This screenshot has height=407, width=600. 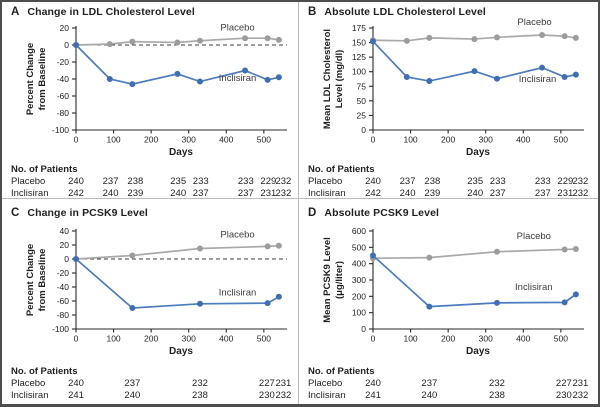 I want to click on patient-count: 238, so click(x=497, y=395).